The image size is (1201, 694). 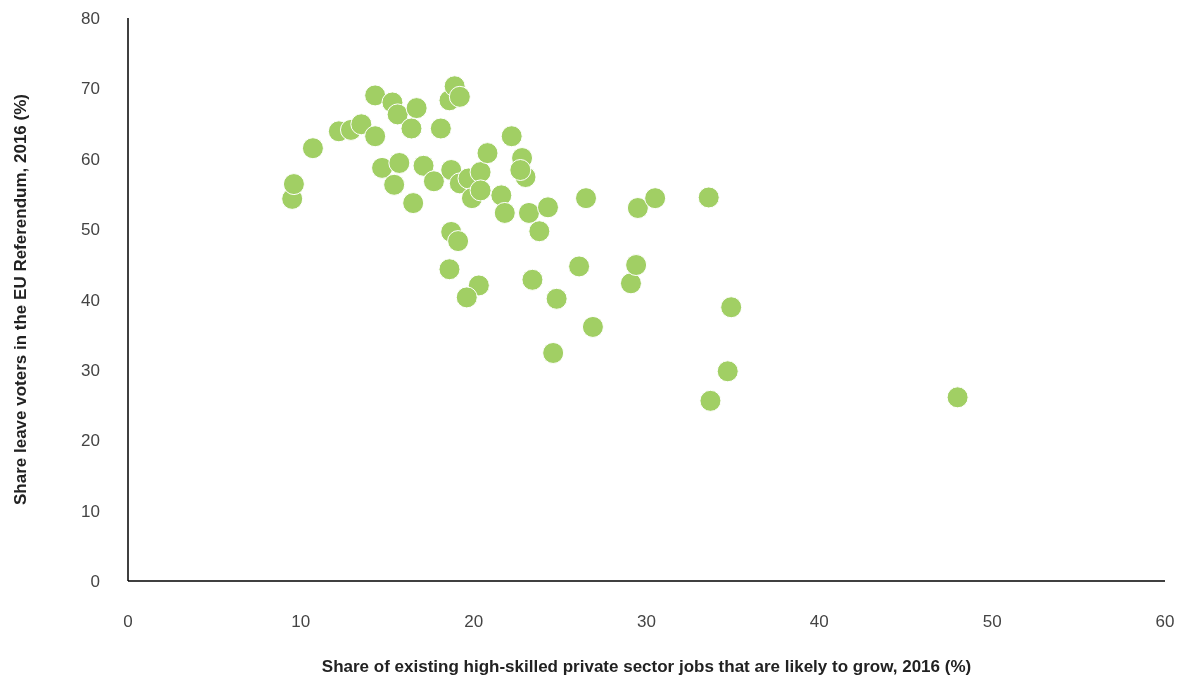 What do you see at coordinates (646, 666) in the screenshot?
I see `x-axis-title: Share of existing high-skilled private sector jobs that are likely to grow, 2016 (%)` at bounding box center [646, 666].